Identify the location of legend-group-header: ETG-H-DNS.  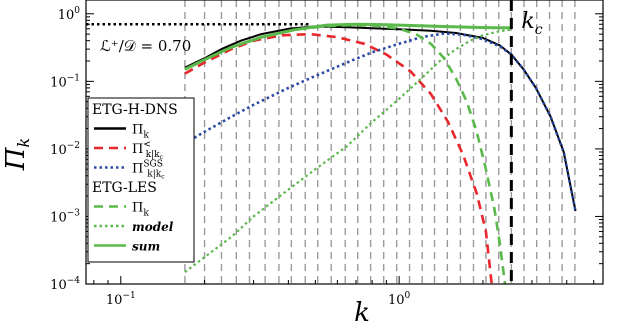
(135, 110).